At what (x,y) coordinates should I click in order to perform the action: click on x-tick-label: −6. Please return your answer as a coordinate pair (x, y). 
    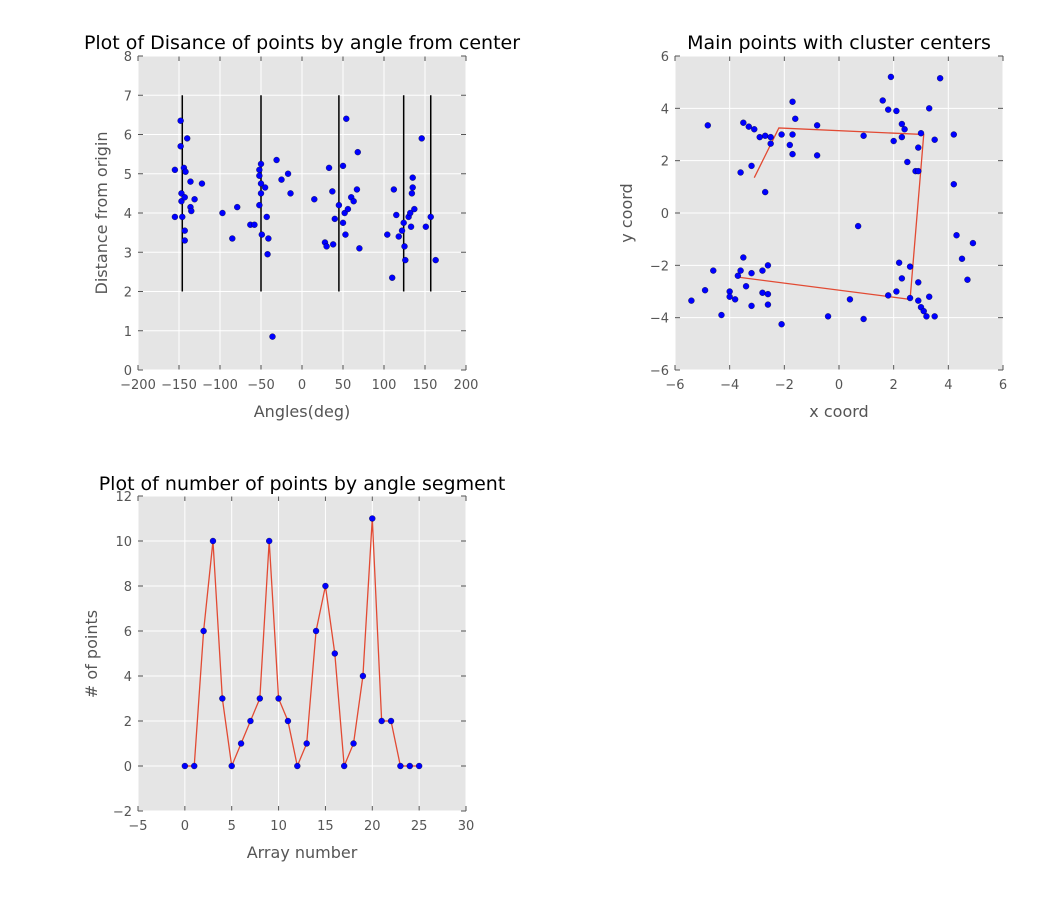
    Looking at the image, I should click on (674, 385).